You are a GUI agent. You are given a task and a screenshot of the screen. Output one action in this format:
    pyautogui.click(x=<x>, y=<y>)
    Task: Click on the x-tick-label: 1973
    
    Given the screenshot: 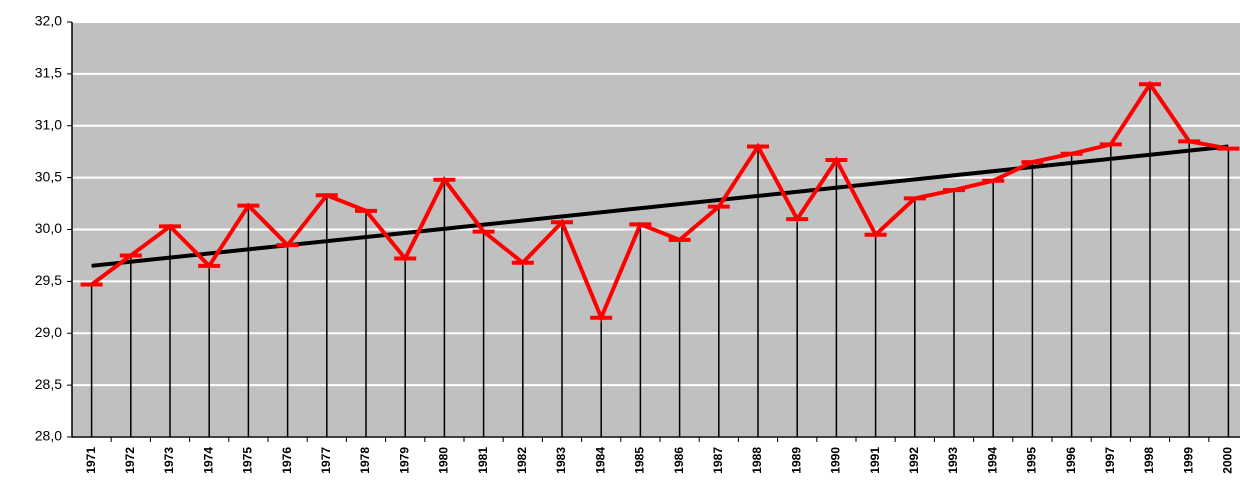 What is the action you would take?
    pyautogui.click(x=169, y=460)
    